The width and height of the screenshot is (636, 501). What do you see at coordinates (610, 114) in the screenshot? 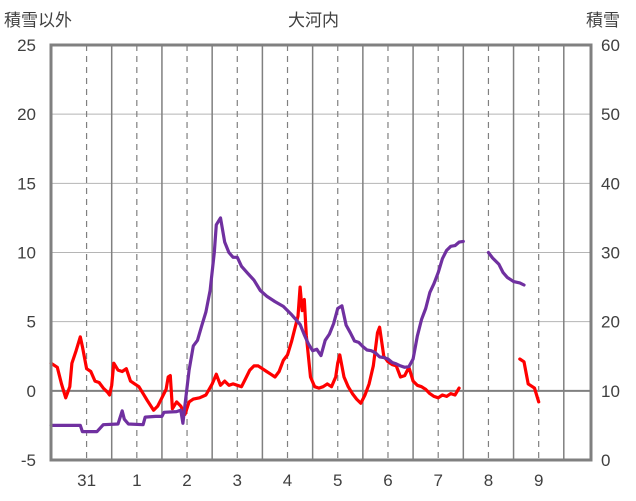
I see `y-right-tick-label: 50` at bounding box center [610, 114].